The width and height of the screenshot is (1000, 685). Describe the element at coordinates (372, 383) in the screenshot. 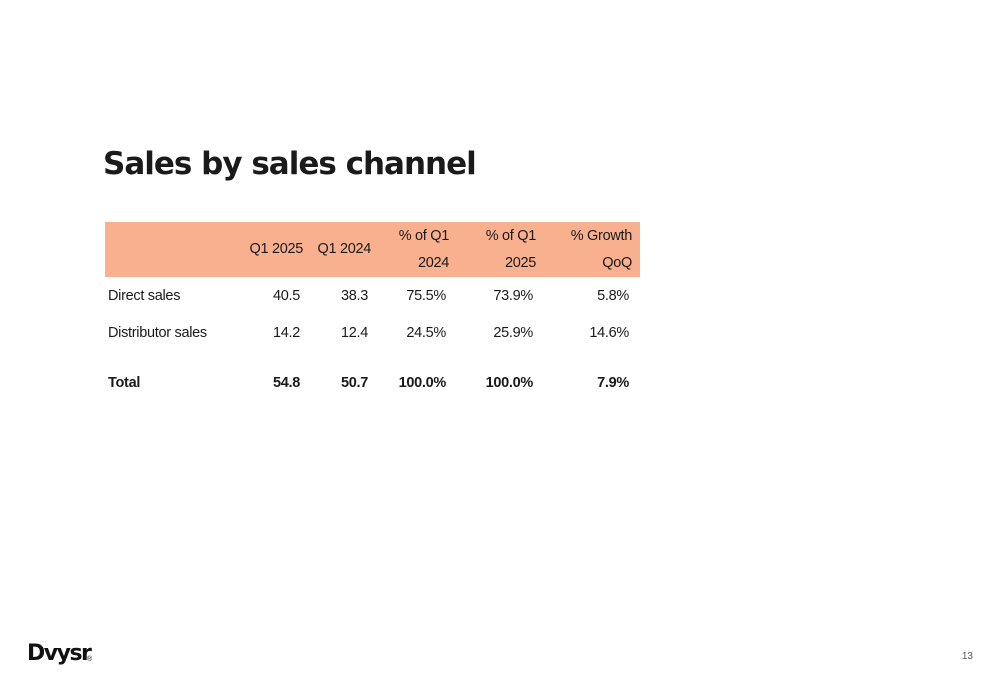

I see `table-row-total: Total 54.8 50.7 100.0% 100.0% 7.9%` at that location.